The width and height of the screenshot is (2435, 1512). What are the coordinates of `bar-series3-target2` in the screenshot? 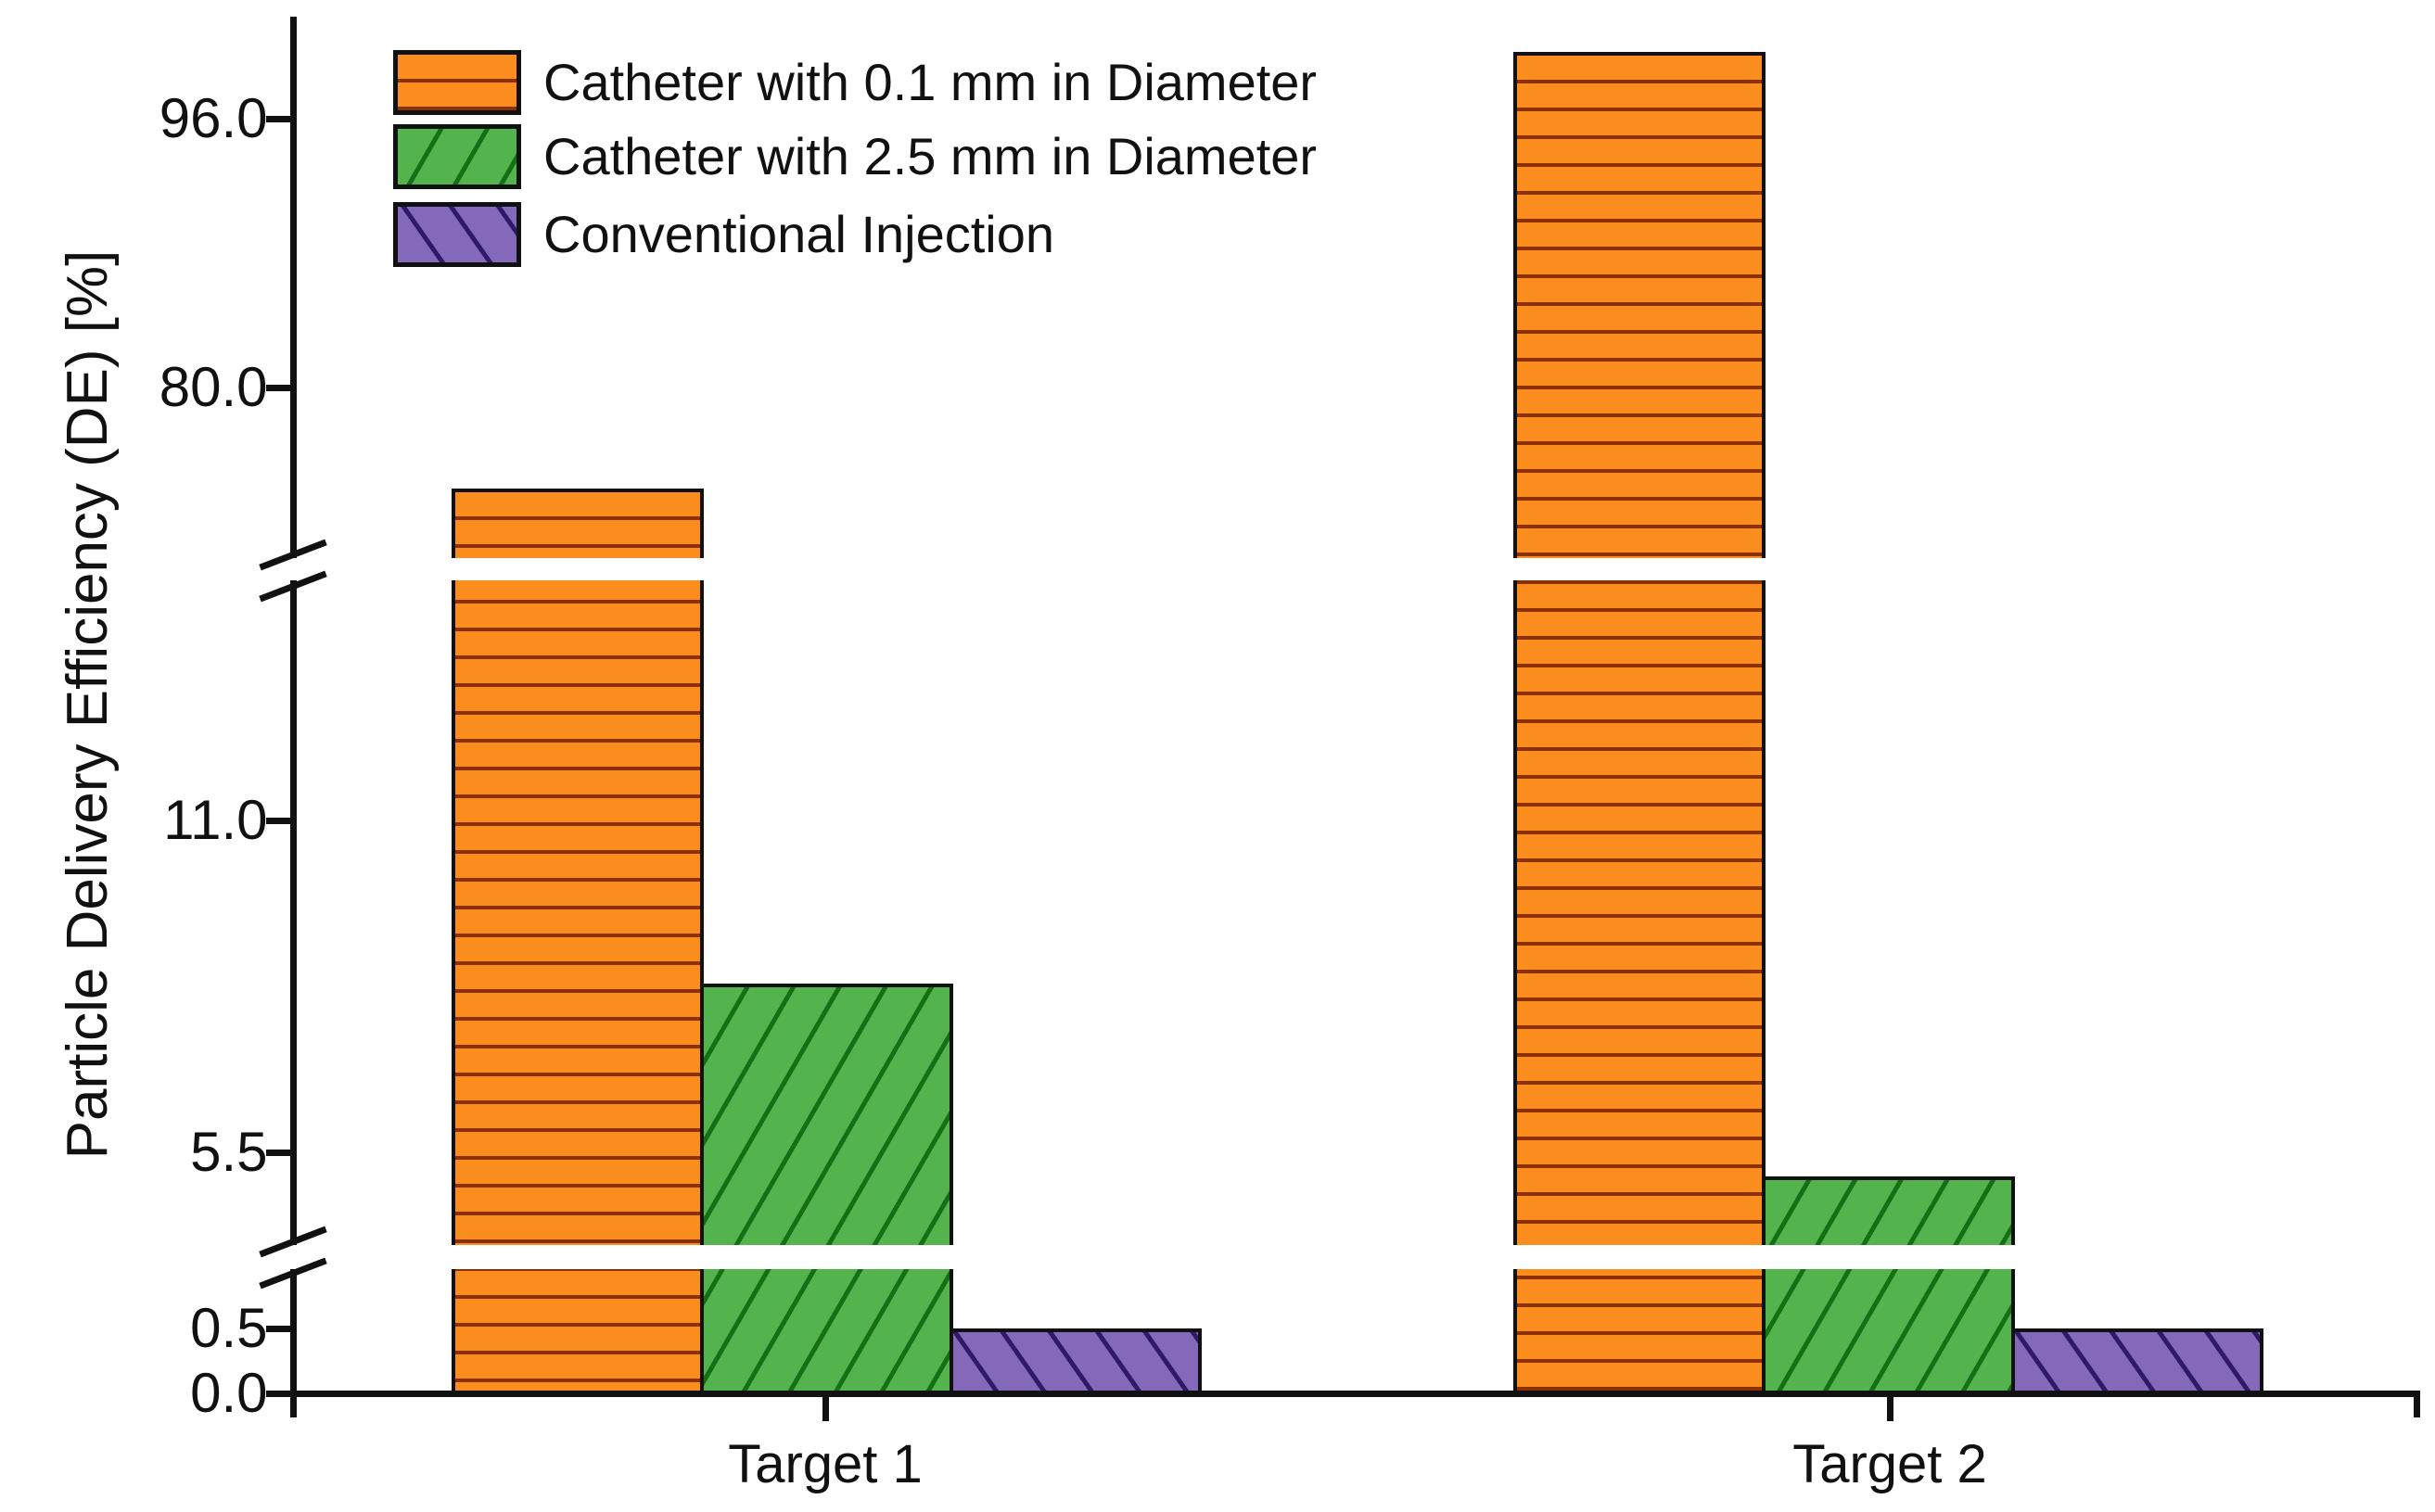 It's located at (2136, 1362).